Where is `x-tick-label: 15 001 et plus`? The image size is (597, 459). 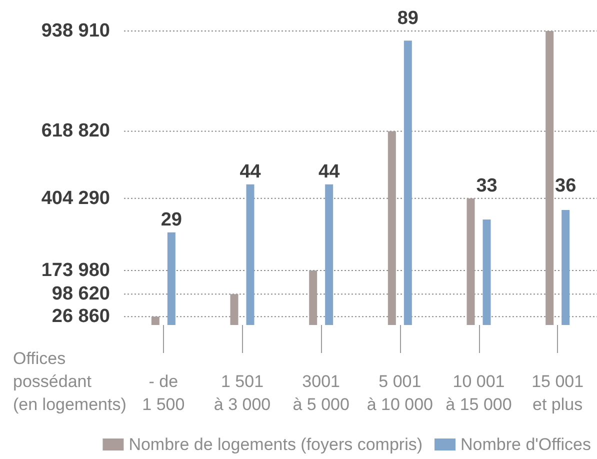
x-tick-label: 15 001 et plus is located at coordinates (558, 393).